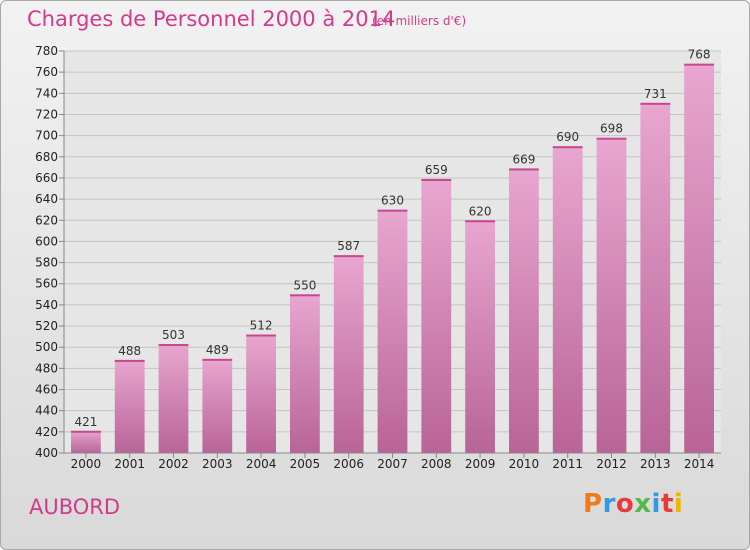 The image size is (750, 550). Describe the element at coordinates (348, 464) in the screenshot. I see `x-tick-label-2006: 2006` at that location.